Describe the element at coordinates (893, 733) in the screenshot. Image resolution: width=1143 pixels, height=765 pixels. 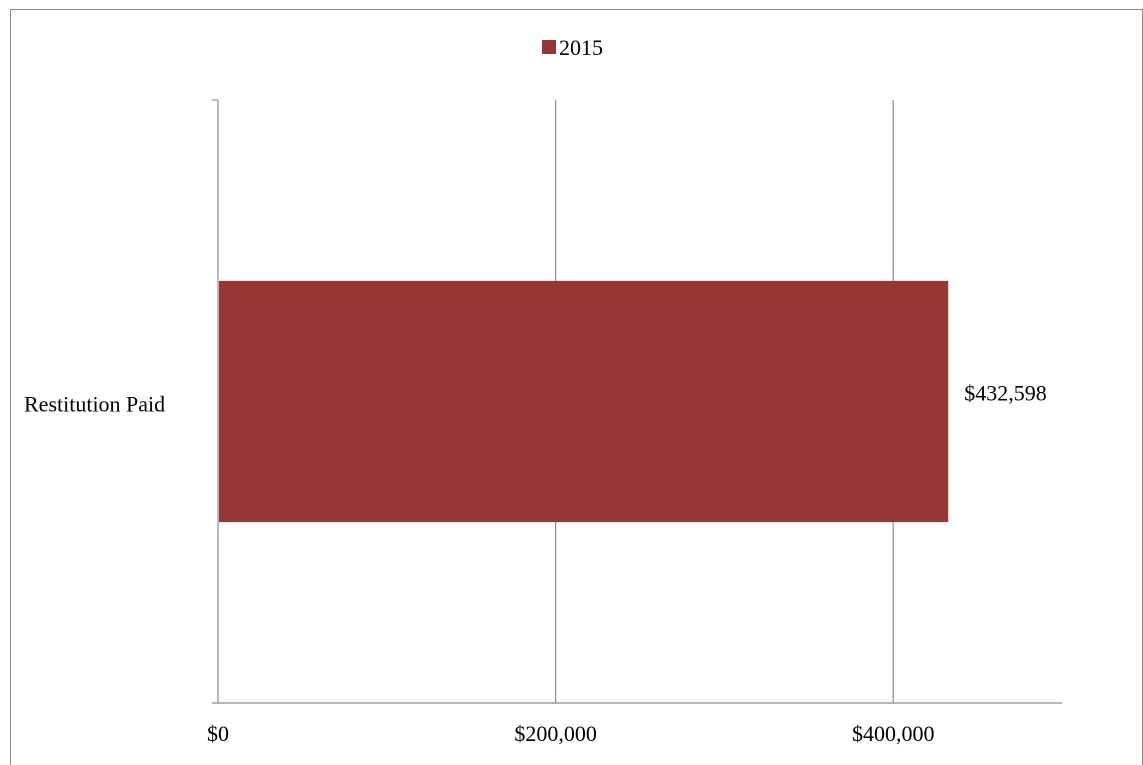
I see `x-tick-label-2: $400,000` at that location.